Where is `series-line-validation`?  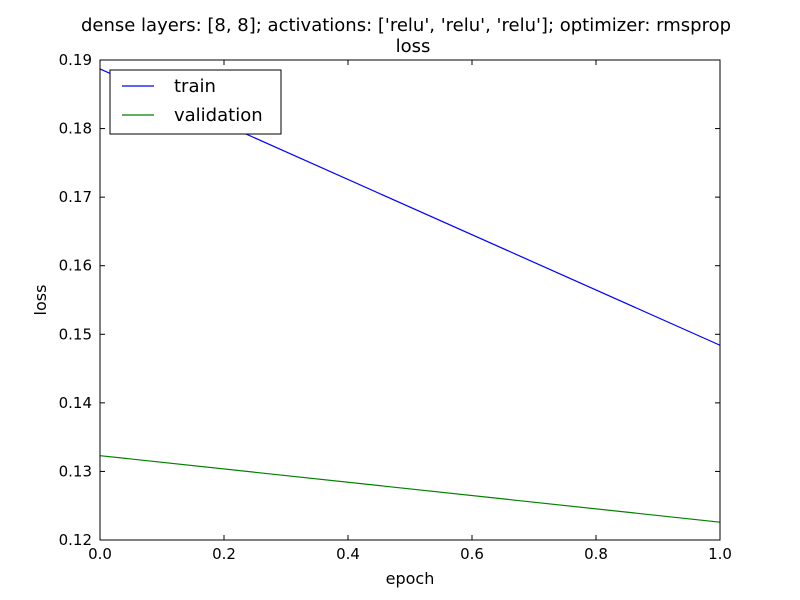 series-line-validation is located at coordinates (410, 489).